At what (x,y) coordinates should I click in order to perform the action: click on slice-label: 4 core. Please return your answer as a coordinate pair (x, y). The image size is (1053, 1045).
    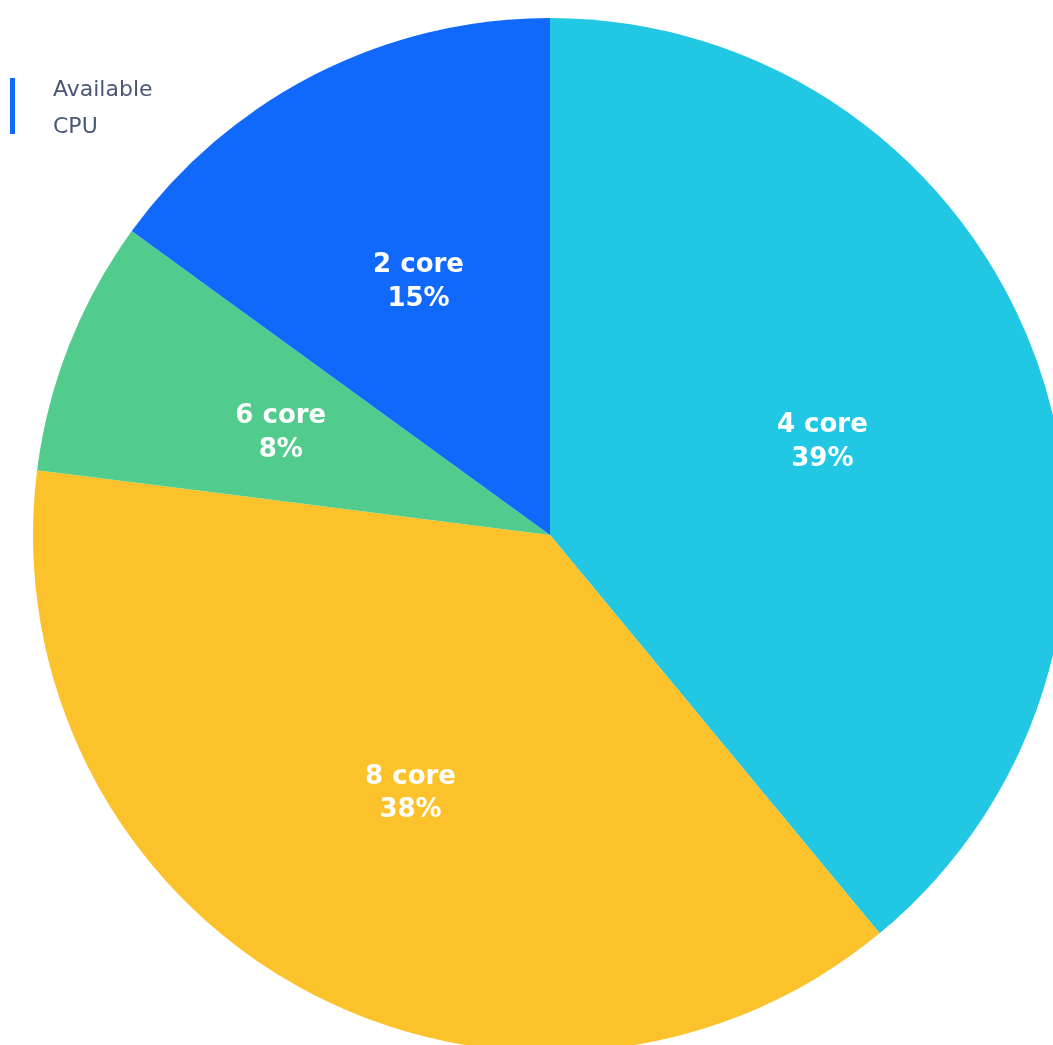
    Looking at the image, I should click on (822, 422).